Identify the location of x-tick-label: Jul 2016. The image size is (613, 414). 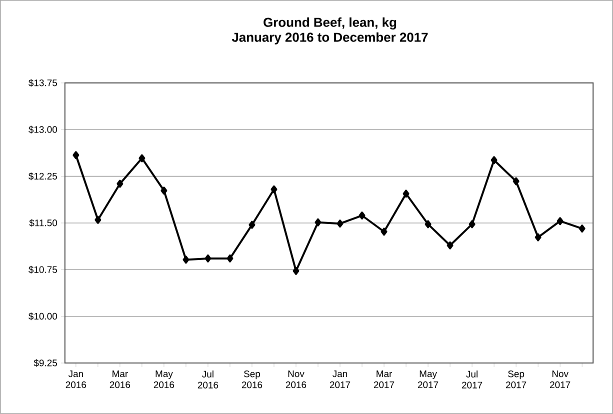
(208, 379).